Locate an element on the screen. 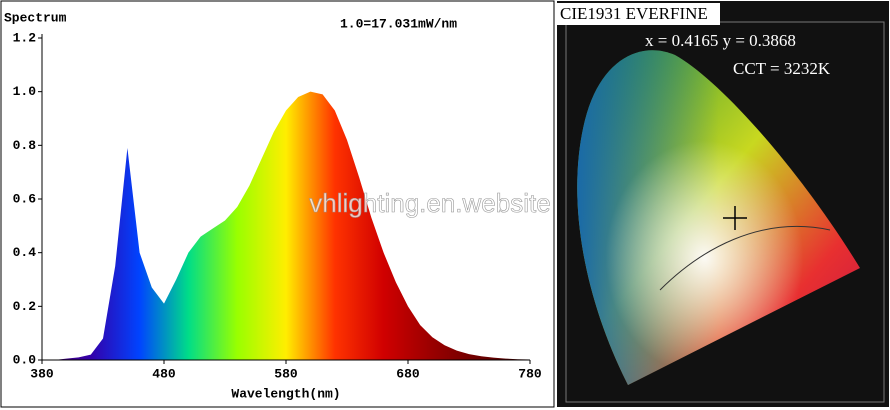 The image size is (890, 410). x-tick-label: 580 is located at coordinates (286, 373).